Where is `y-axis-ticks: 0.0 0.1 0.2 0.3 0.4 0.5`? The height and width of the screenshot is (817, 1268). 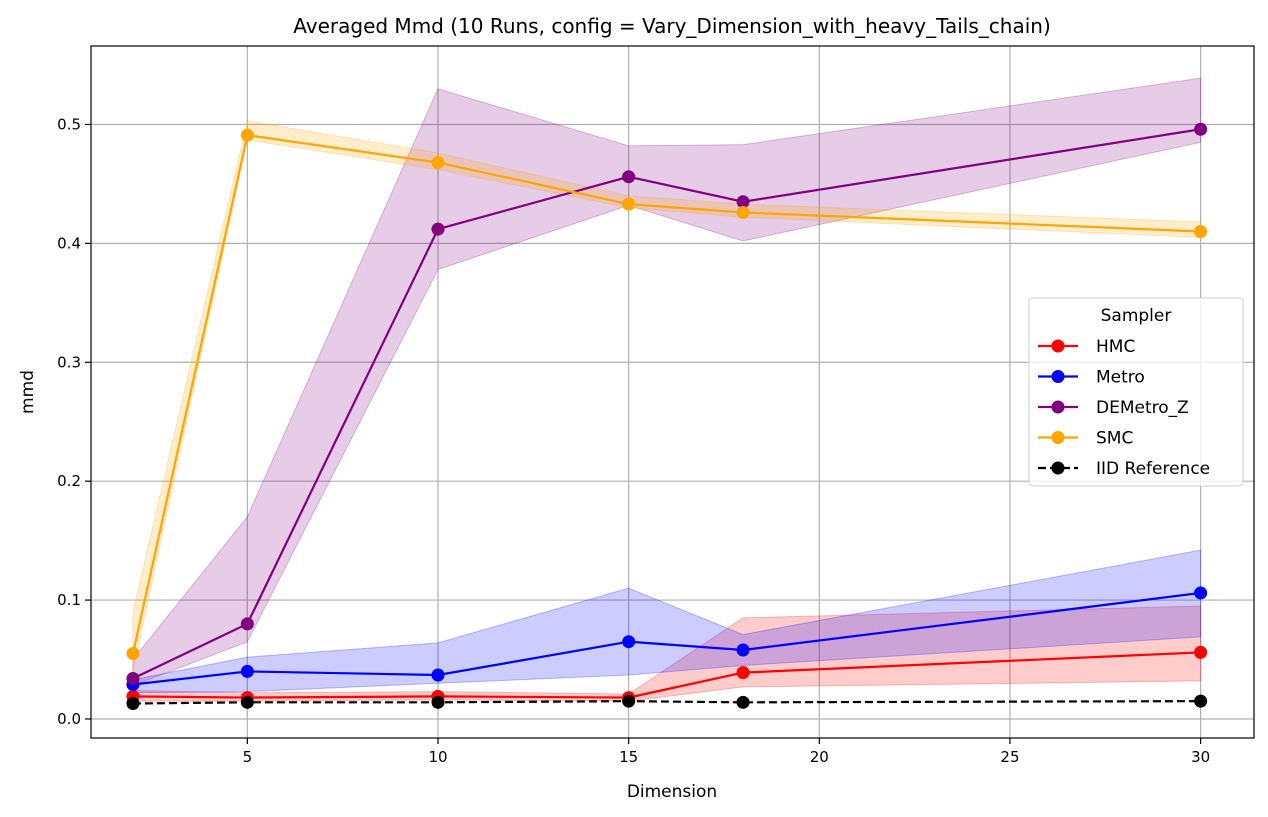
y-axis-ticks: 0.0 0.1 0.2 0.3 0.4 0.5 is located at coordinates (74, 421).